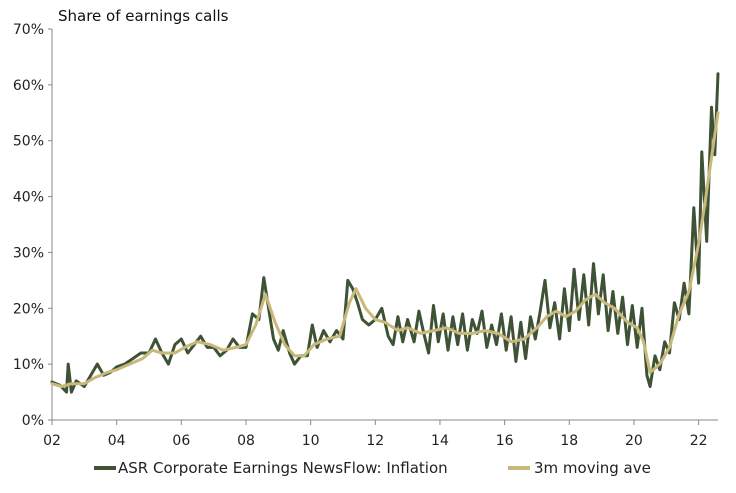  Describe the element at coordinates (28, 142) in the screenshot. I see `y-tick-label: 50%` at that location.